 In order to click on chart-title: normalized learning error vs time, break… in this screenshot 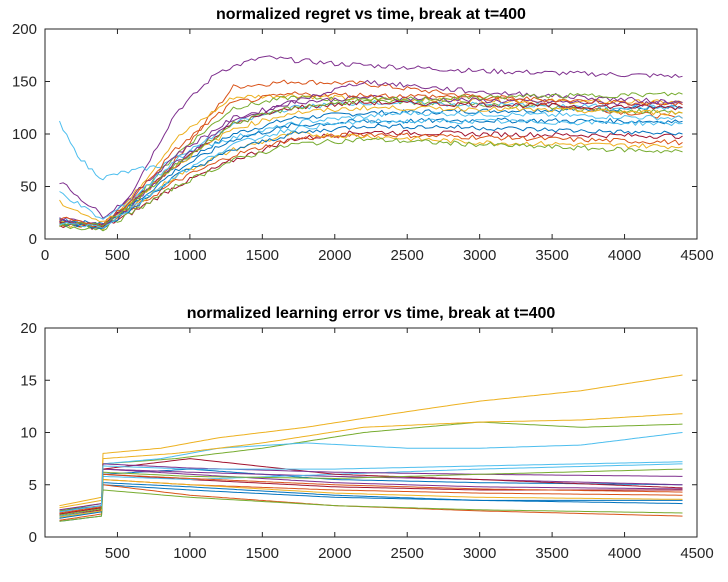, I will do `click(371, 313)`.